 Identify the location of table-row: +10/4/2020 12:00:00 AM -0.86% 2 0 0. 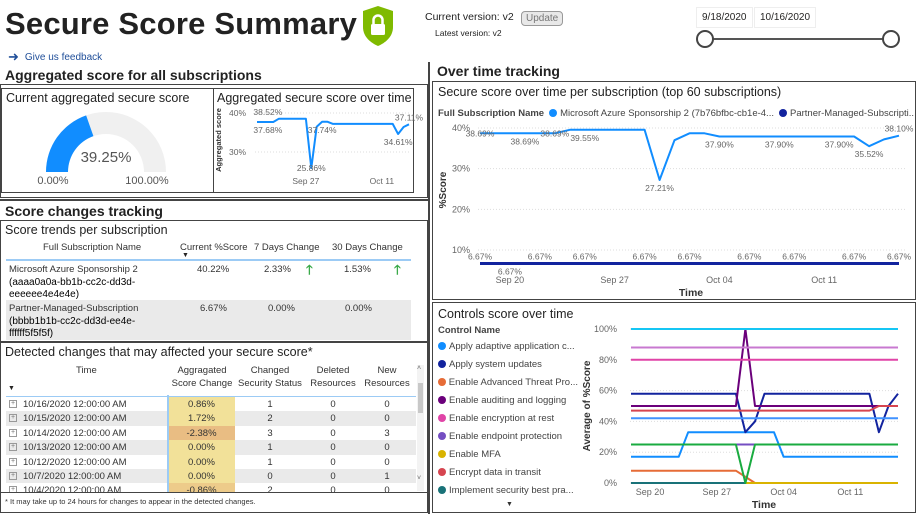
(211, 487).